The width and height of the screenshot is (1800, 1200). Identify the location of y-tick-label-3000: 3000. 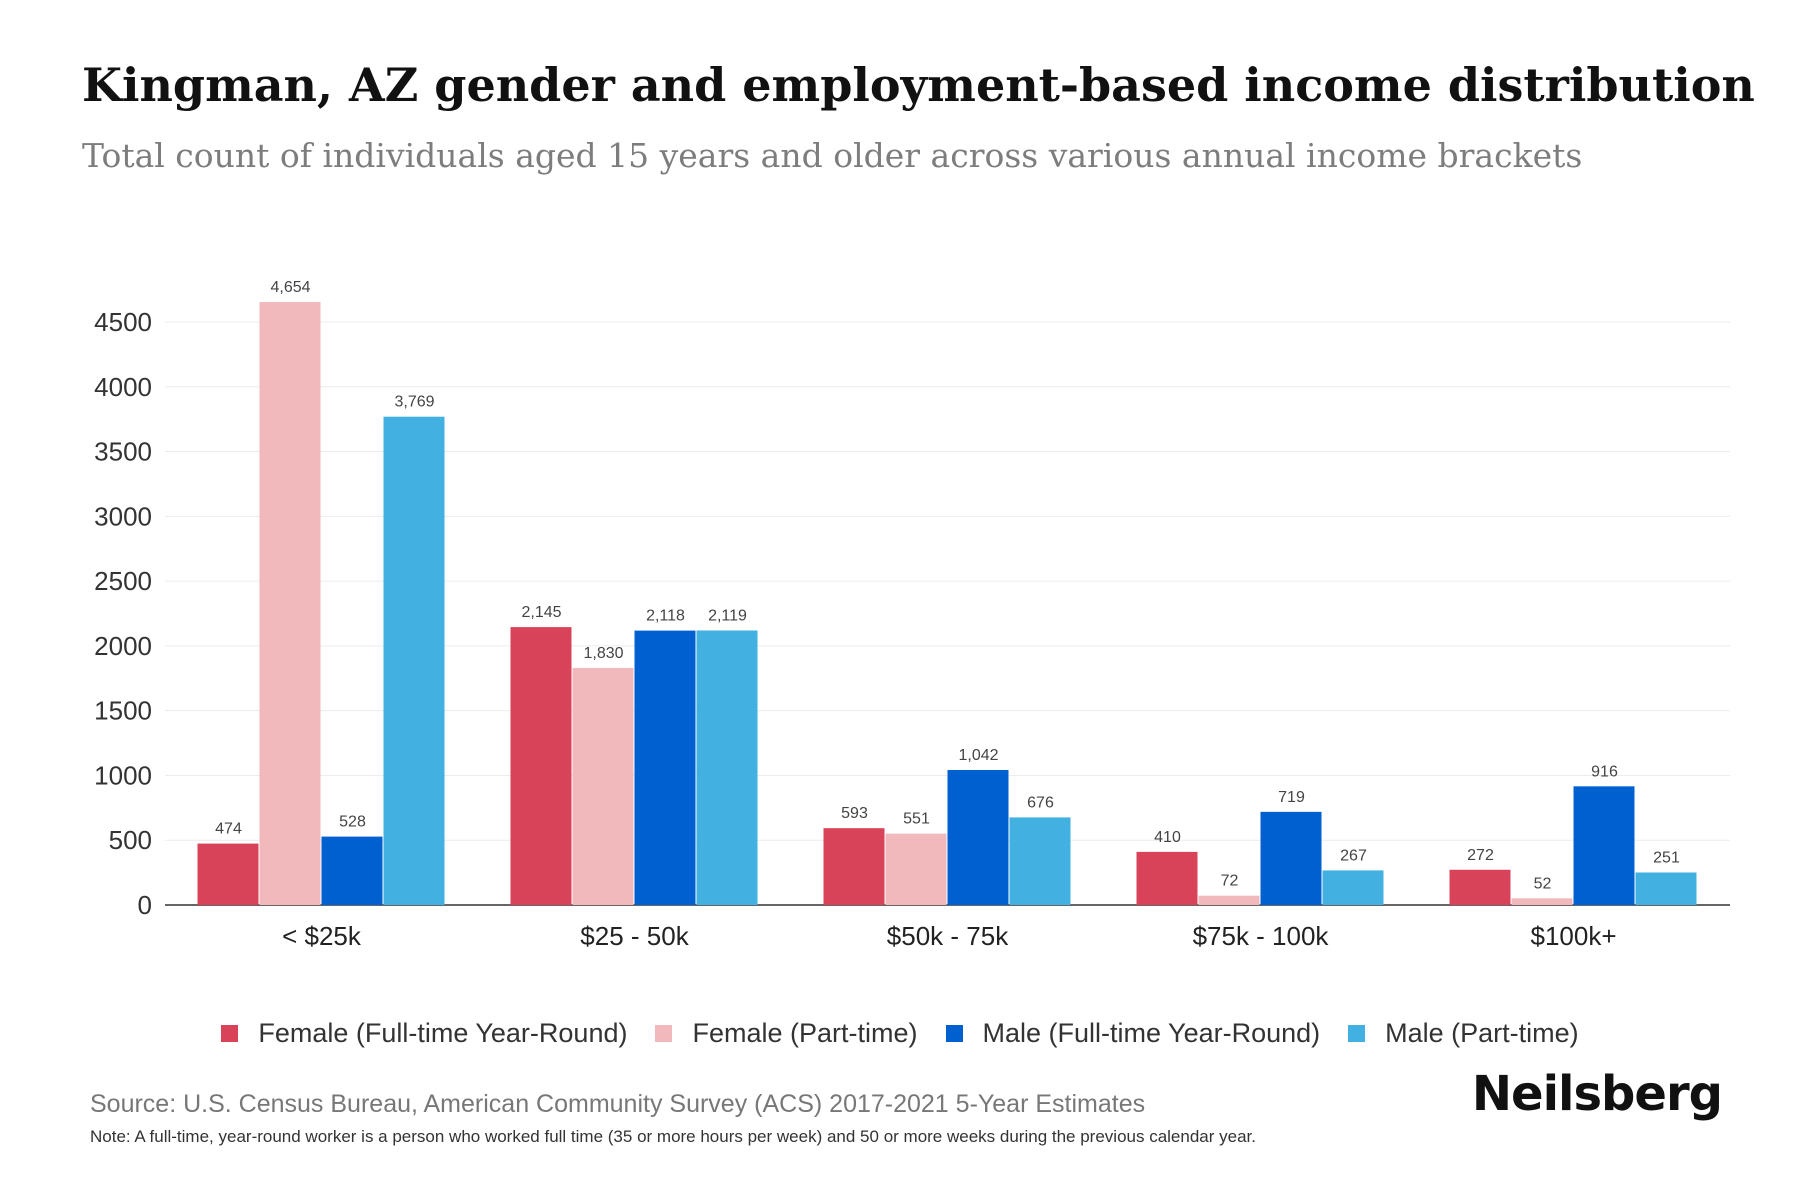
(123, 516).